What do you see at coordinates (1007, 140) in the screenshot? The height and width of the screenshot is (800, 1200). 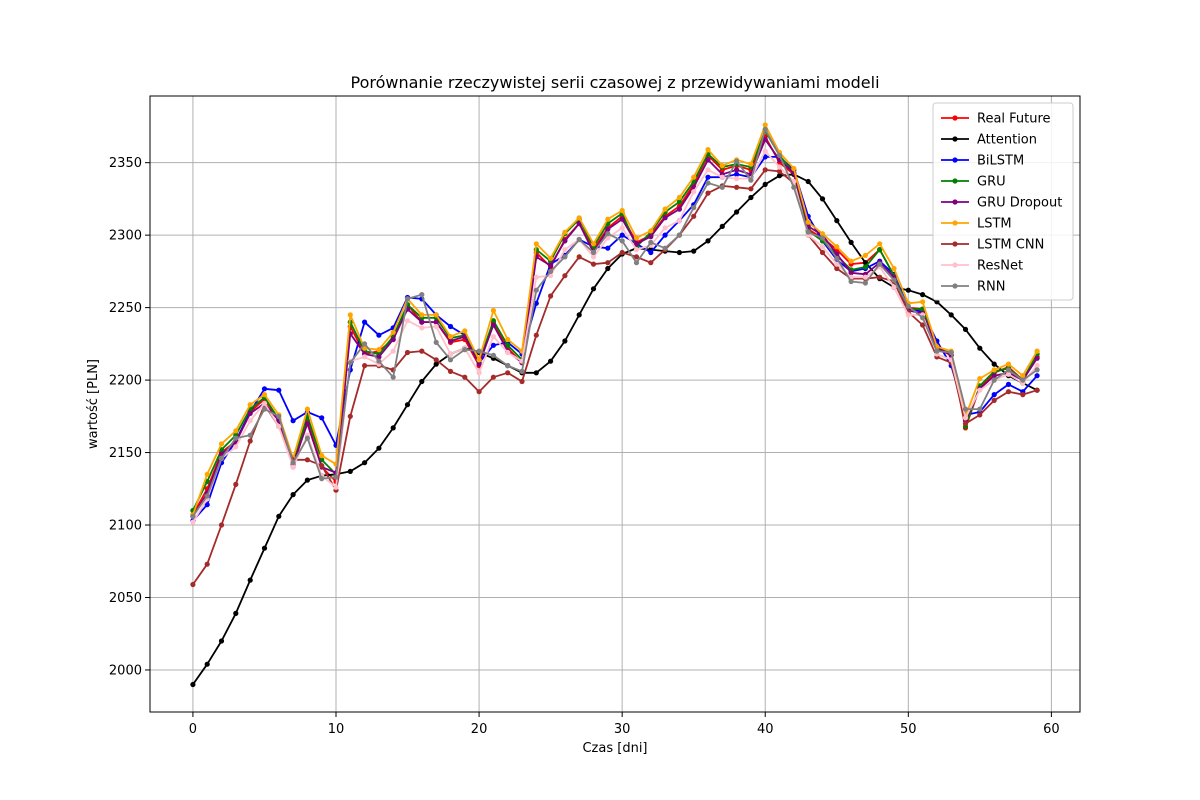 I see `legend-label: Attention` at bounding box center [1007, 140].